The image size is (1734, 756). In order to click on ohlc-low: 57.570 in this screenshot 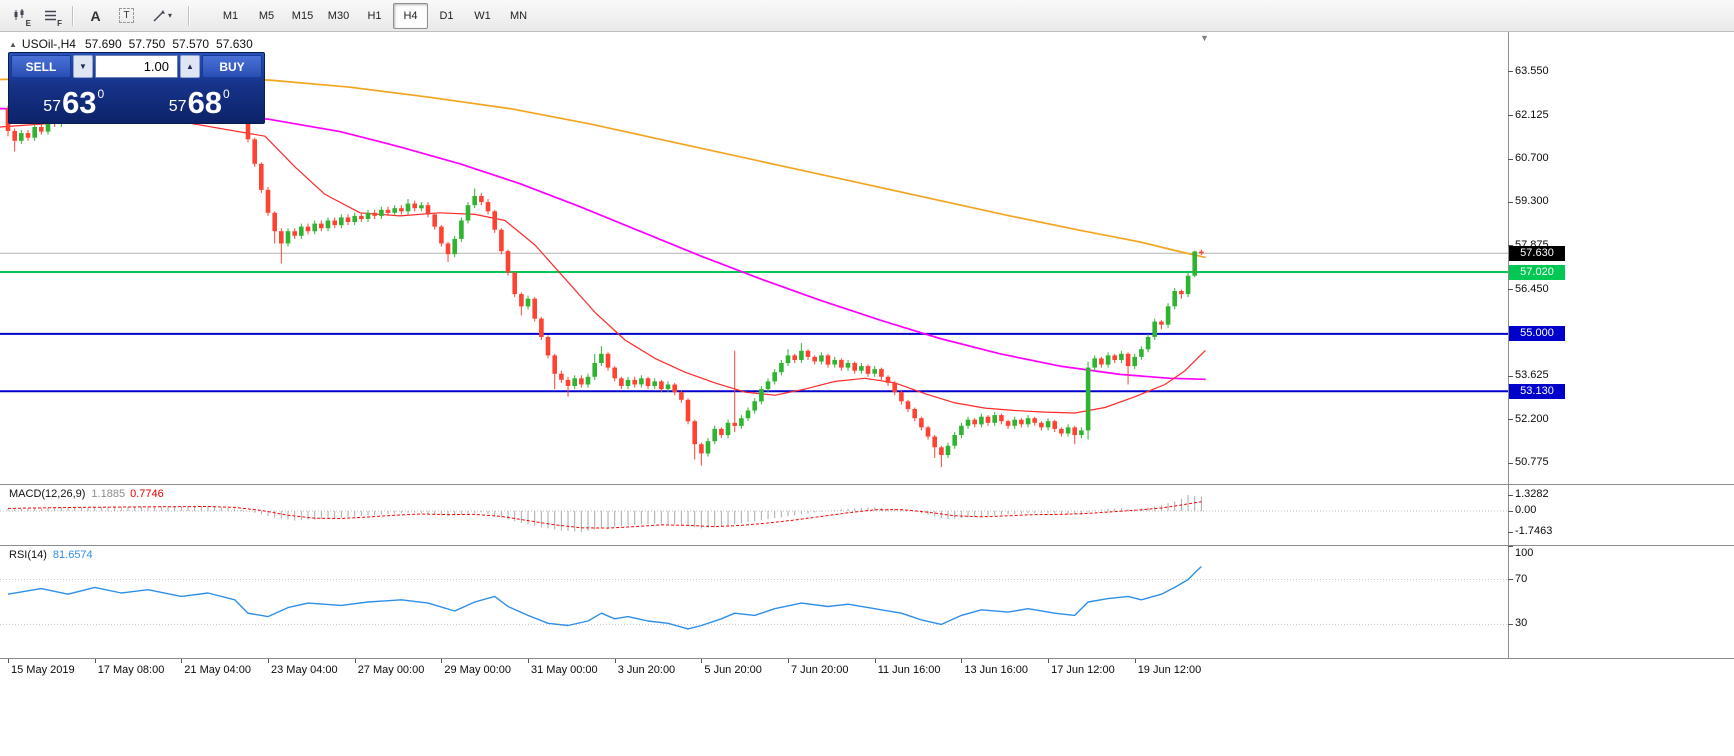, I will do `click(191, 44)`.